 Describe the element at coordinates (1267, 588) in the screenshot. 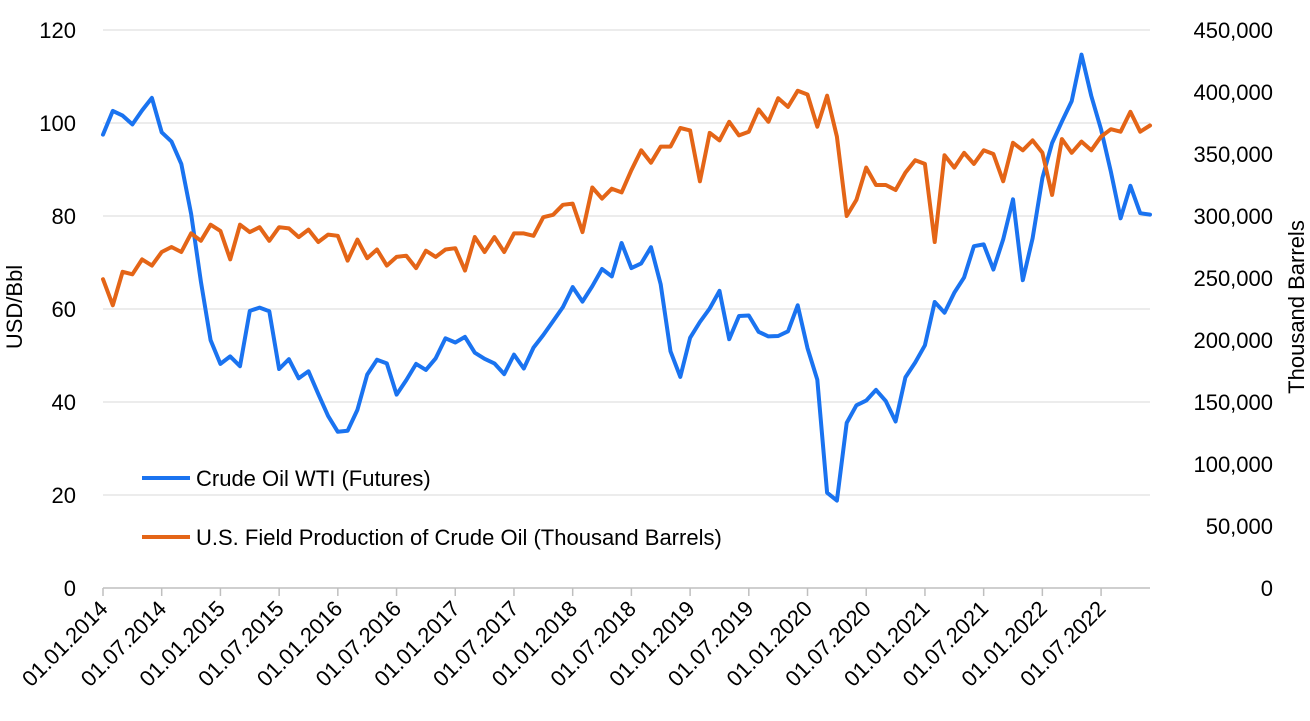

I see `right-tick-label: 0` at that location.